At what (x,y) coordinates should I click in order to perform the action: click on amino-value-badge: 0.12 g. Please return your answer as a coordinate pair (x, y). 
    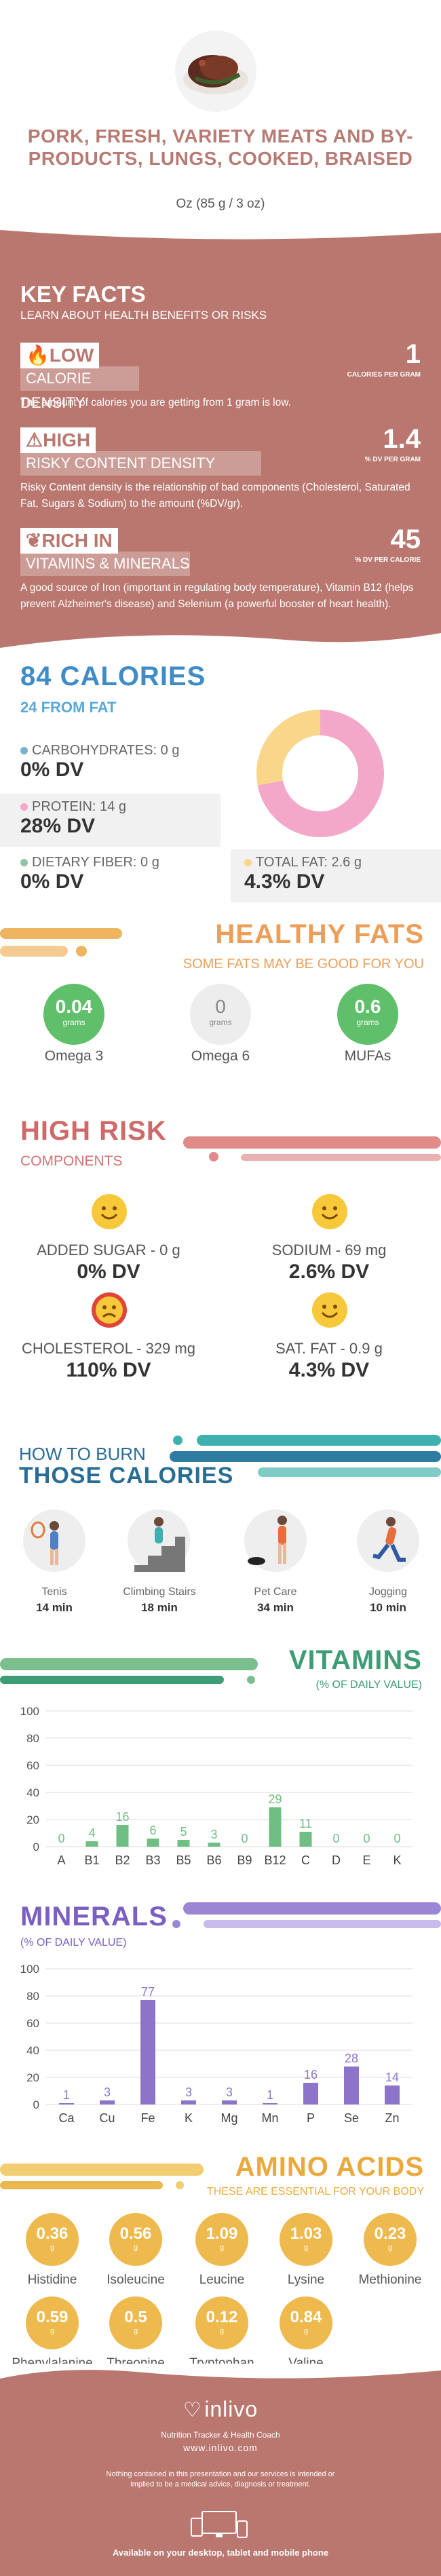
    Looking at the image, I should click on (221, 2322).